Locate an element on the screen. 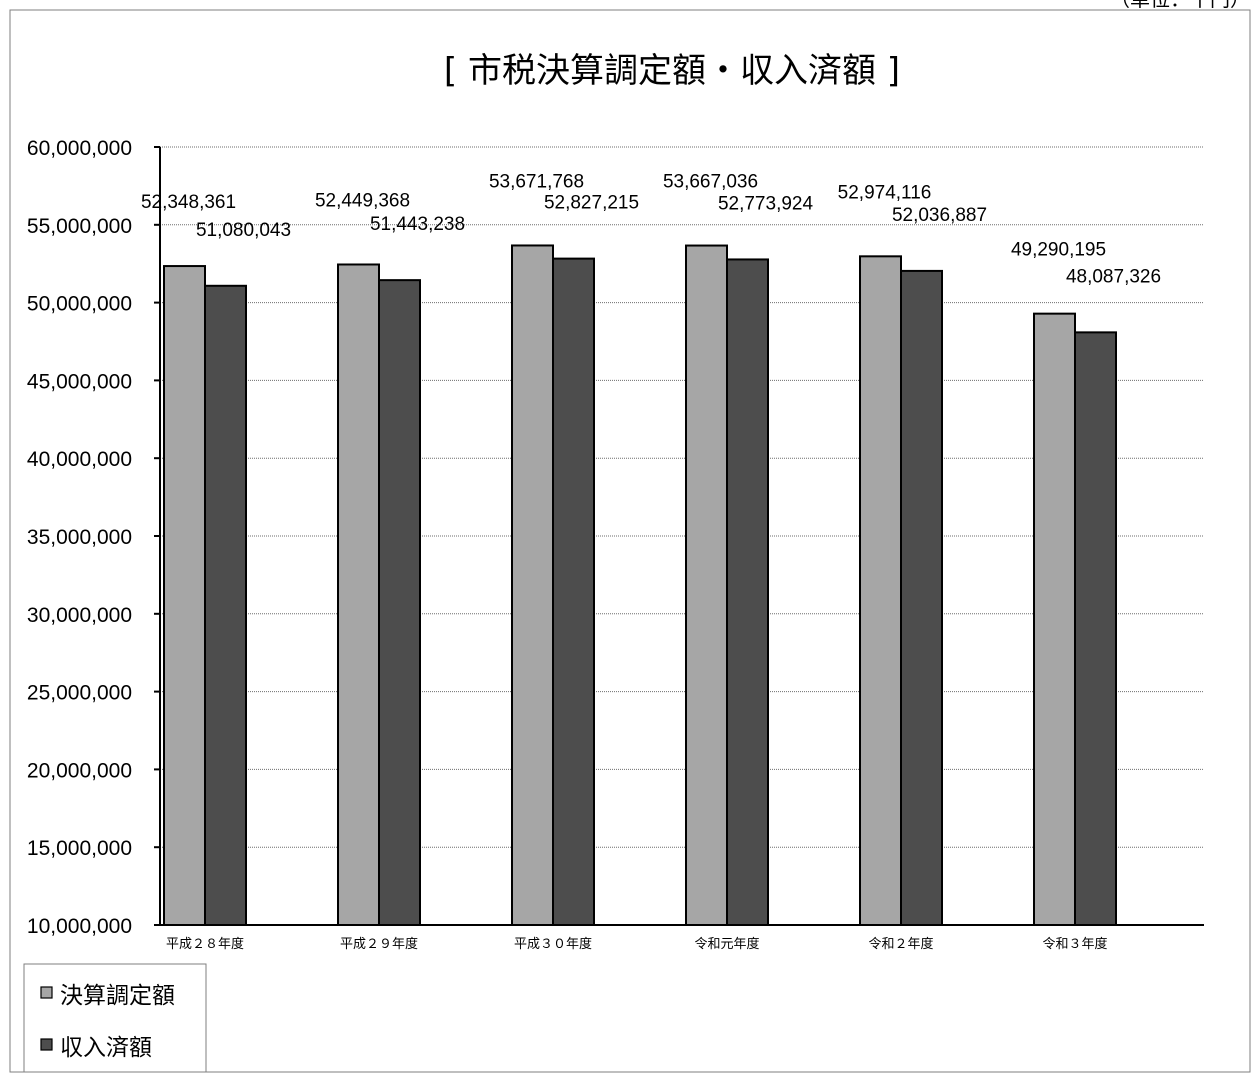  y-tick-label: 55,000,000 is located at coordinates (79, 226).